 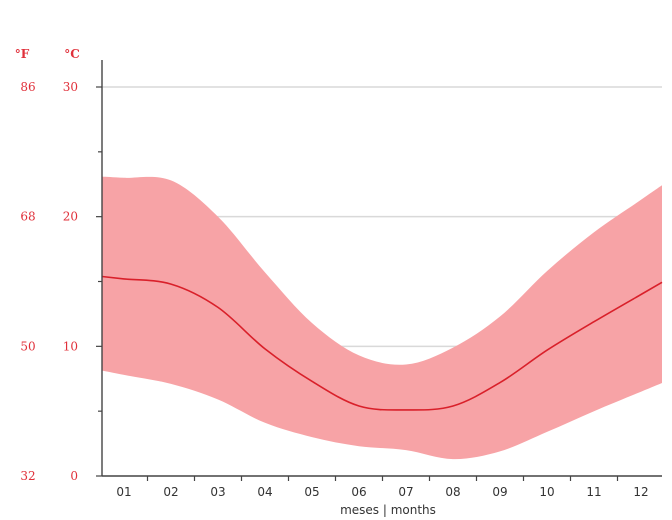 I want to click on y-tick-label-celsius: 20, so click(x=70, y=217).